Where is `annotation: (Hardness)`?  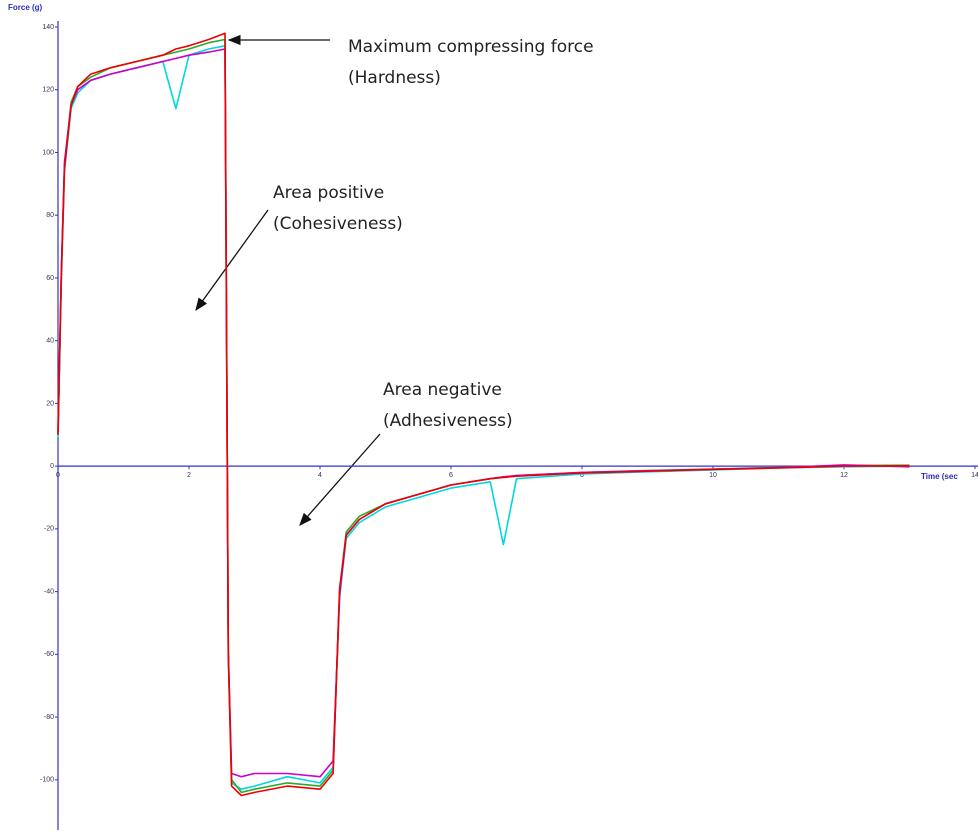 annotation: (Hardness) is located at coordinates (394, 78).